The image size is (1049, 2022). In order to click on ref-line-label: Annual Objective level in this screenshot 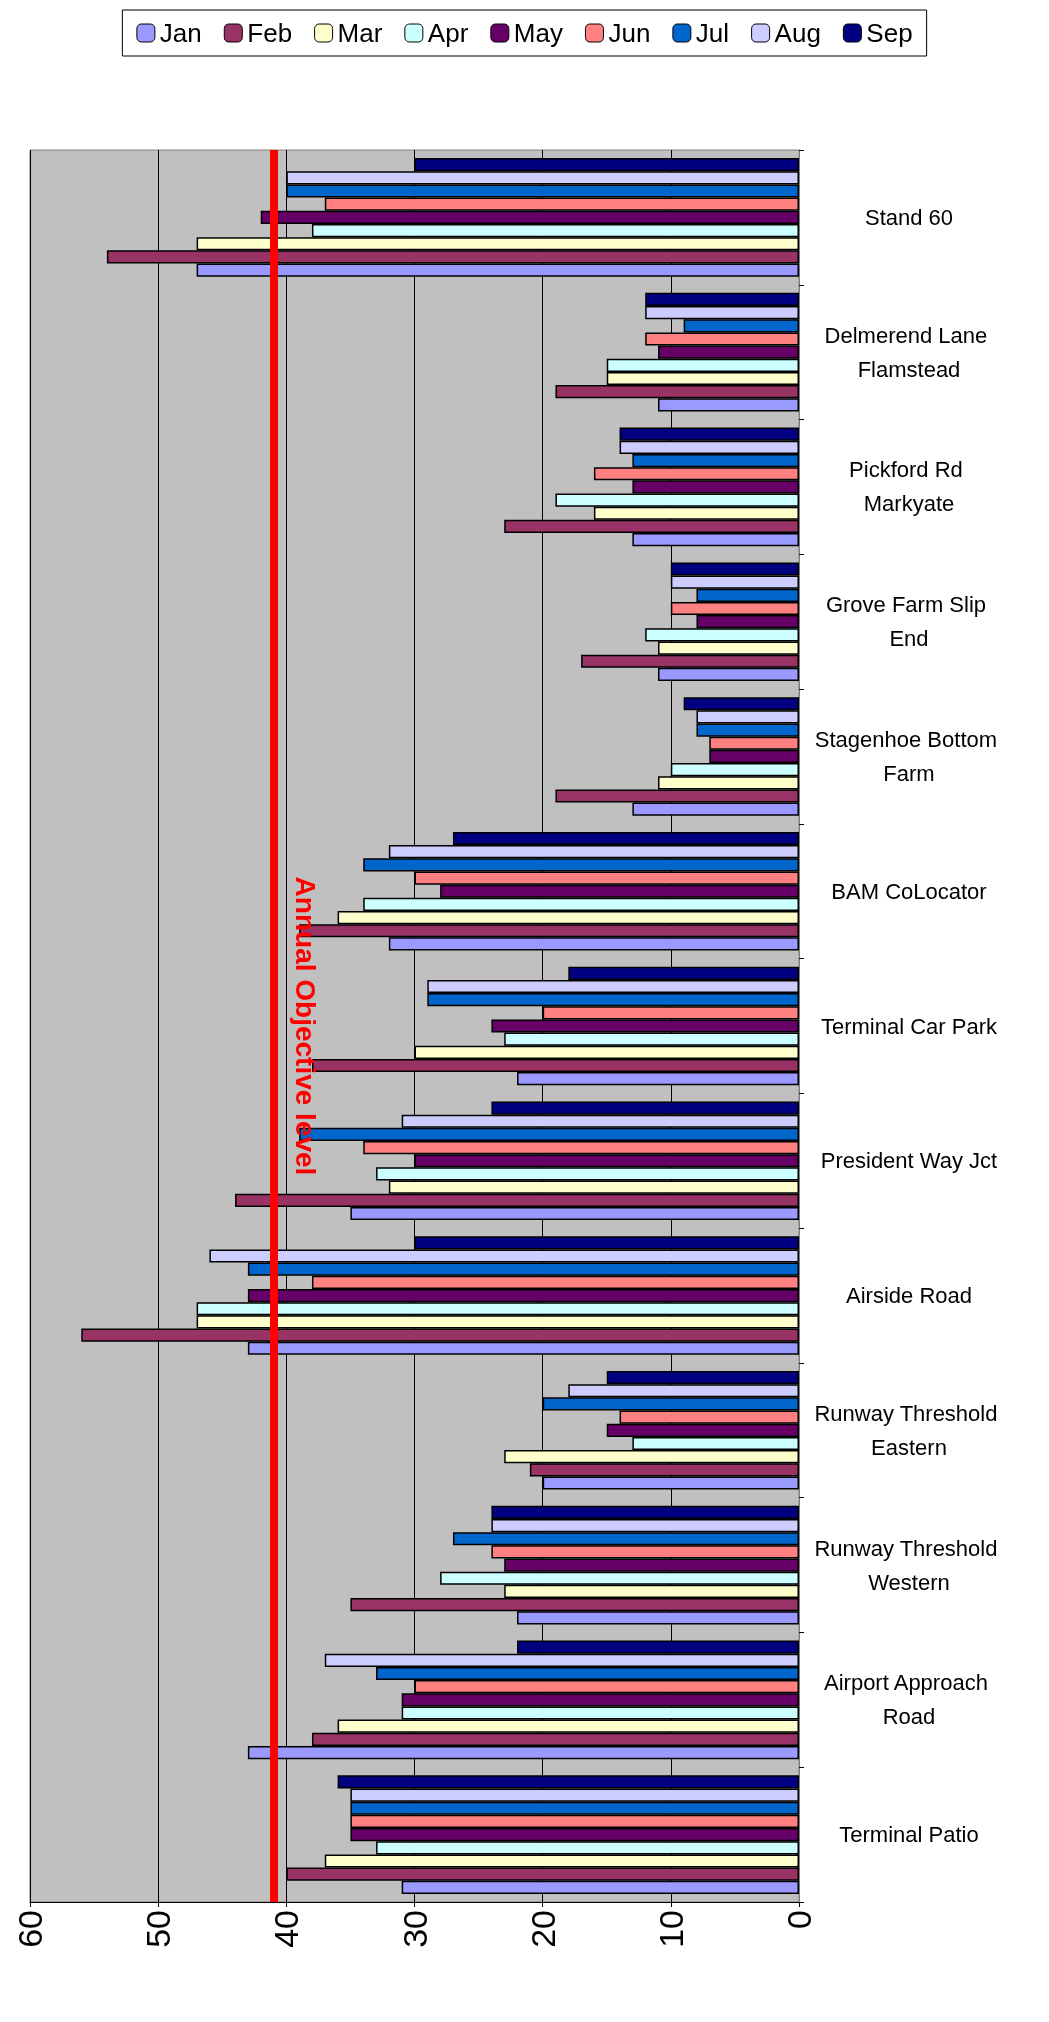, I will do `click(306, 1026)`.